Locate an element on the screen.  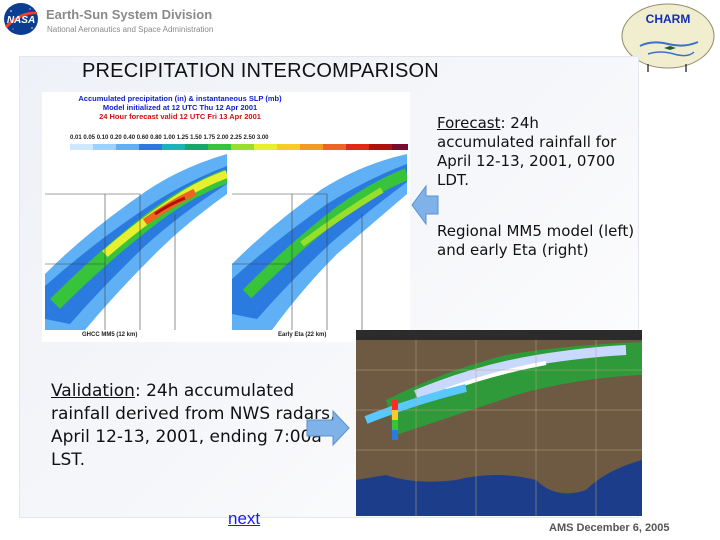
radar-map-graphic is located at coordinates (499, 423).